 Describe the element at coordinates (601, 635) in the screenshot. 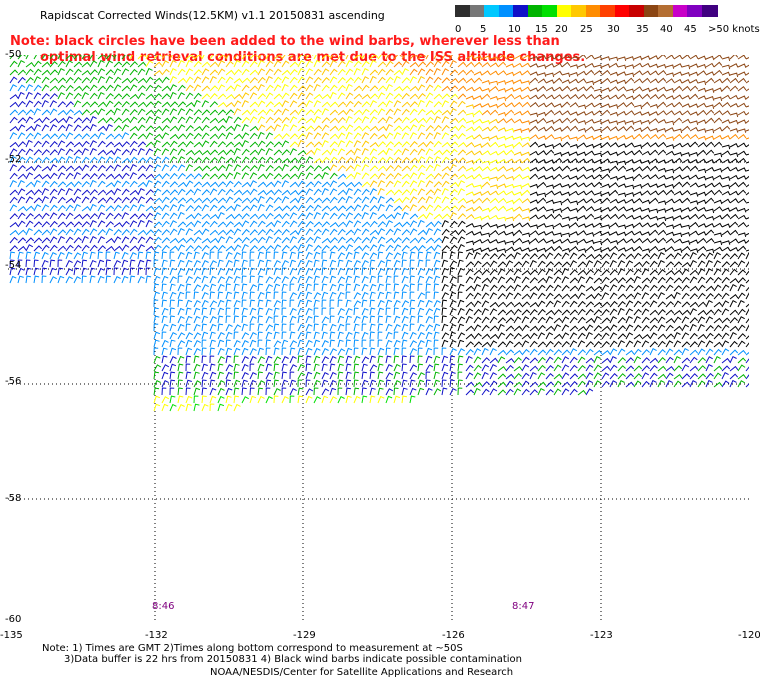

I see `lon-label-123: -123` at that location.